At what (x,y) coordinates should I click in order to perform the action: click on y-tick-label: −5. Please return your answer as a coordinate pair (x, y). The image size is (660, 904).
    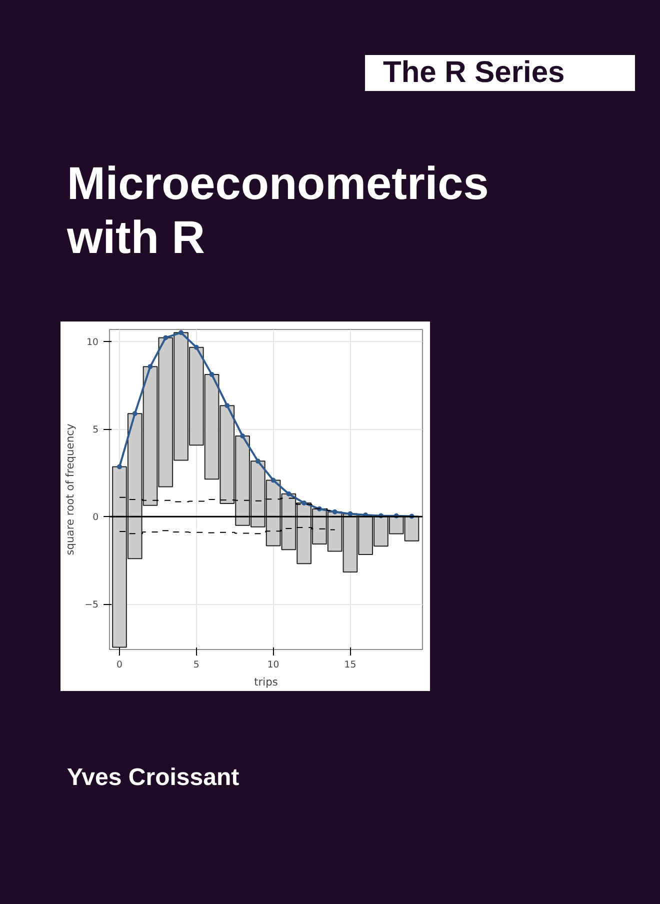
    Looking at the image, I should click on (91, 605).